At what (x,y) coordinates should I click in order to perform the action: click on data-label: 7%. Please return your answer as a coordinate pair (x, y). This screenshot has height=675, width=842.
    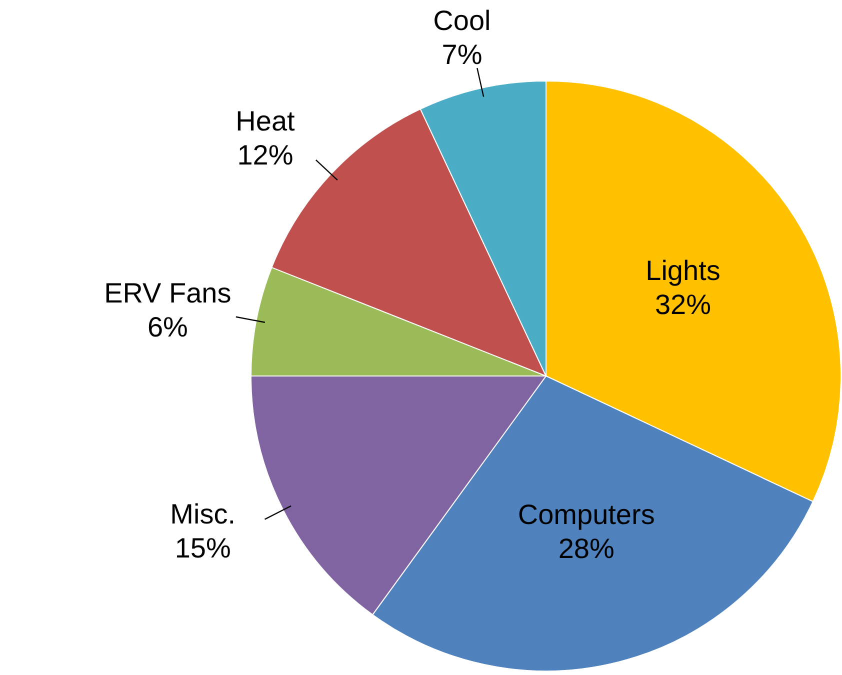
    Looking at the image, I should click on (462, 54).